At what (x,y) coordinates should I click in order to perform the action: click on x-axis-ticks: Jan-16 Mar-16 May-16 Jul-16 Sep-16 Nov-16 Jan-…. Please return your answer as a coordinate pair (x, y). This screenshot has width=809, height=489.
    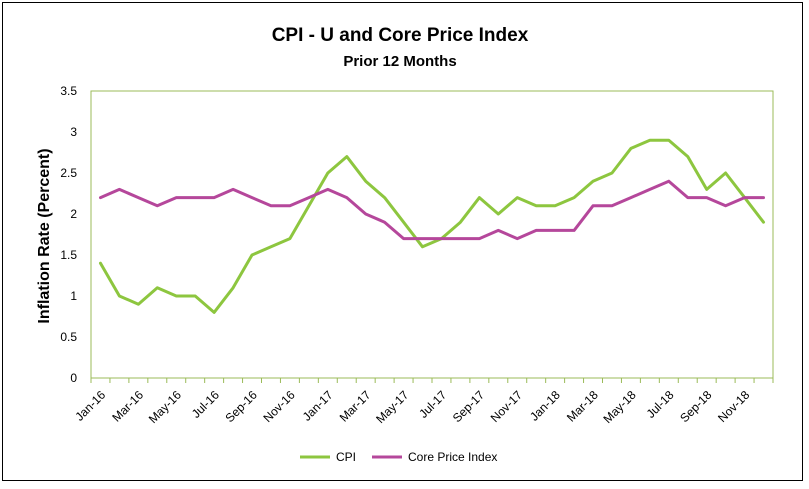
    Looking at the image, I should click on (423, 402).